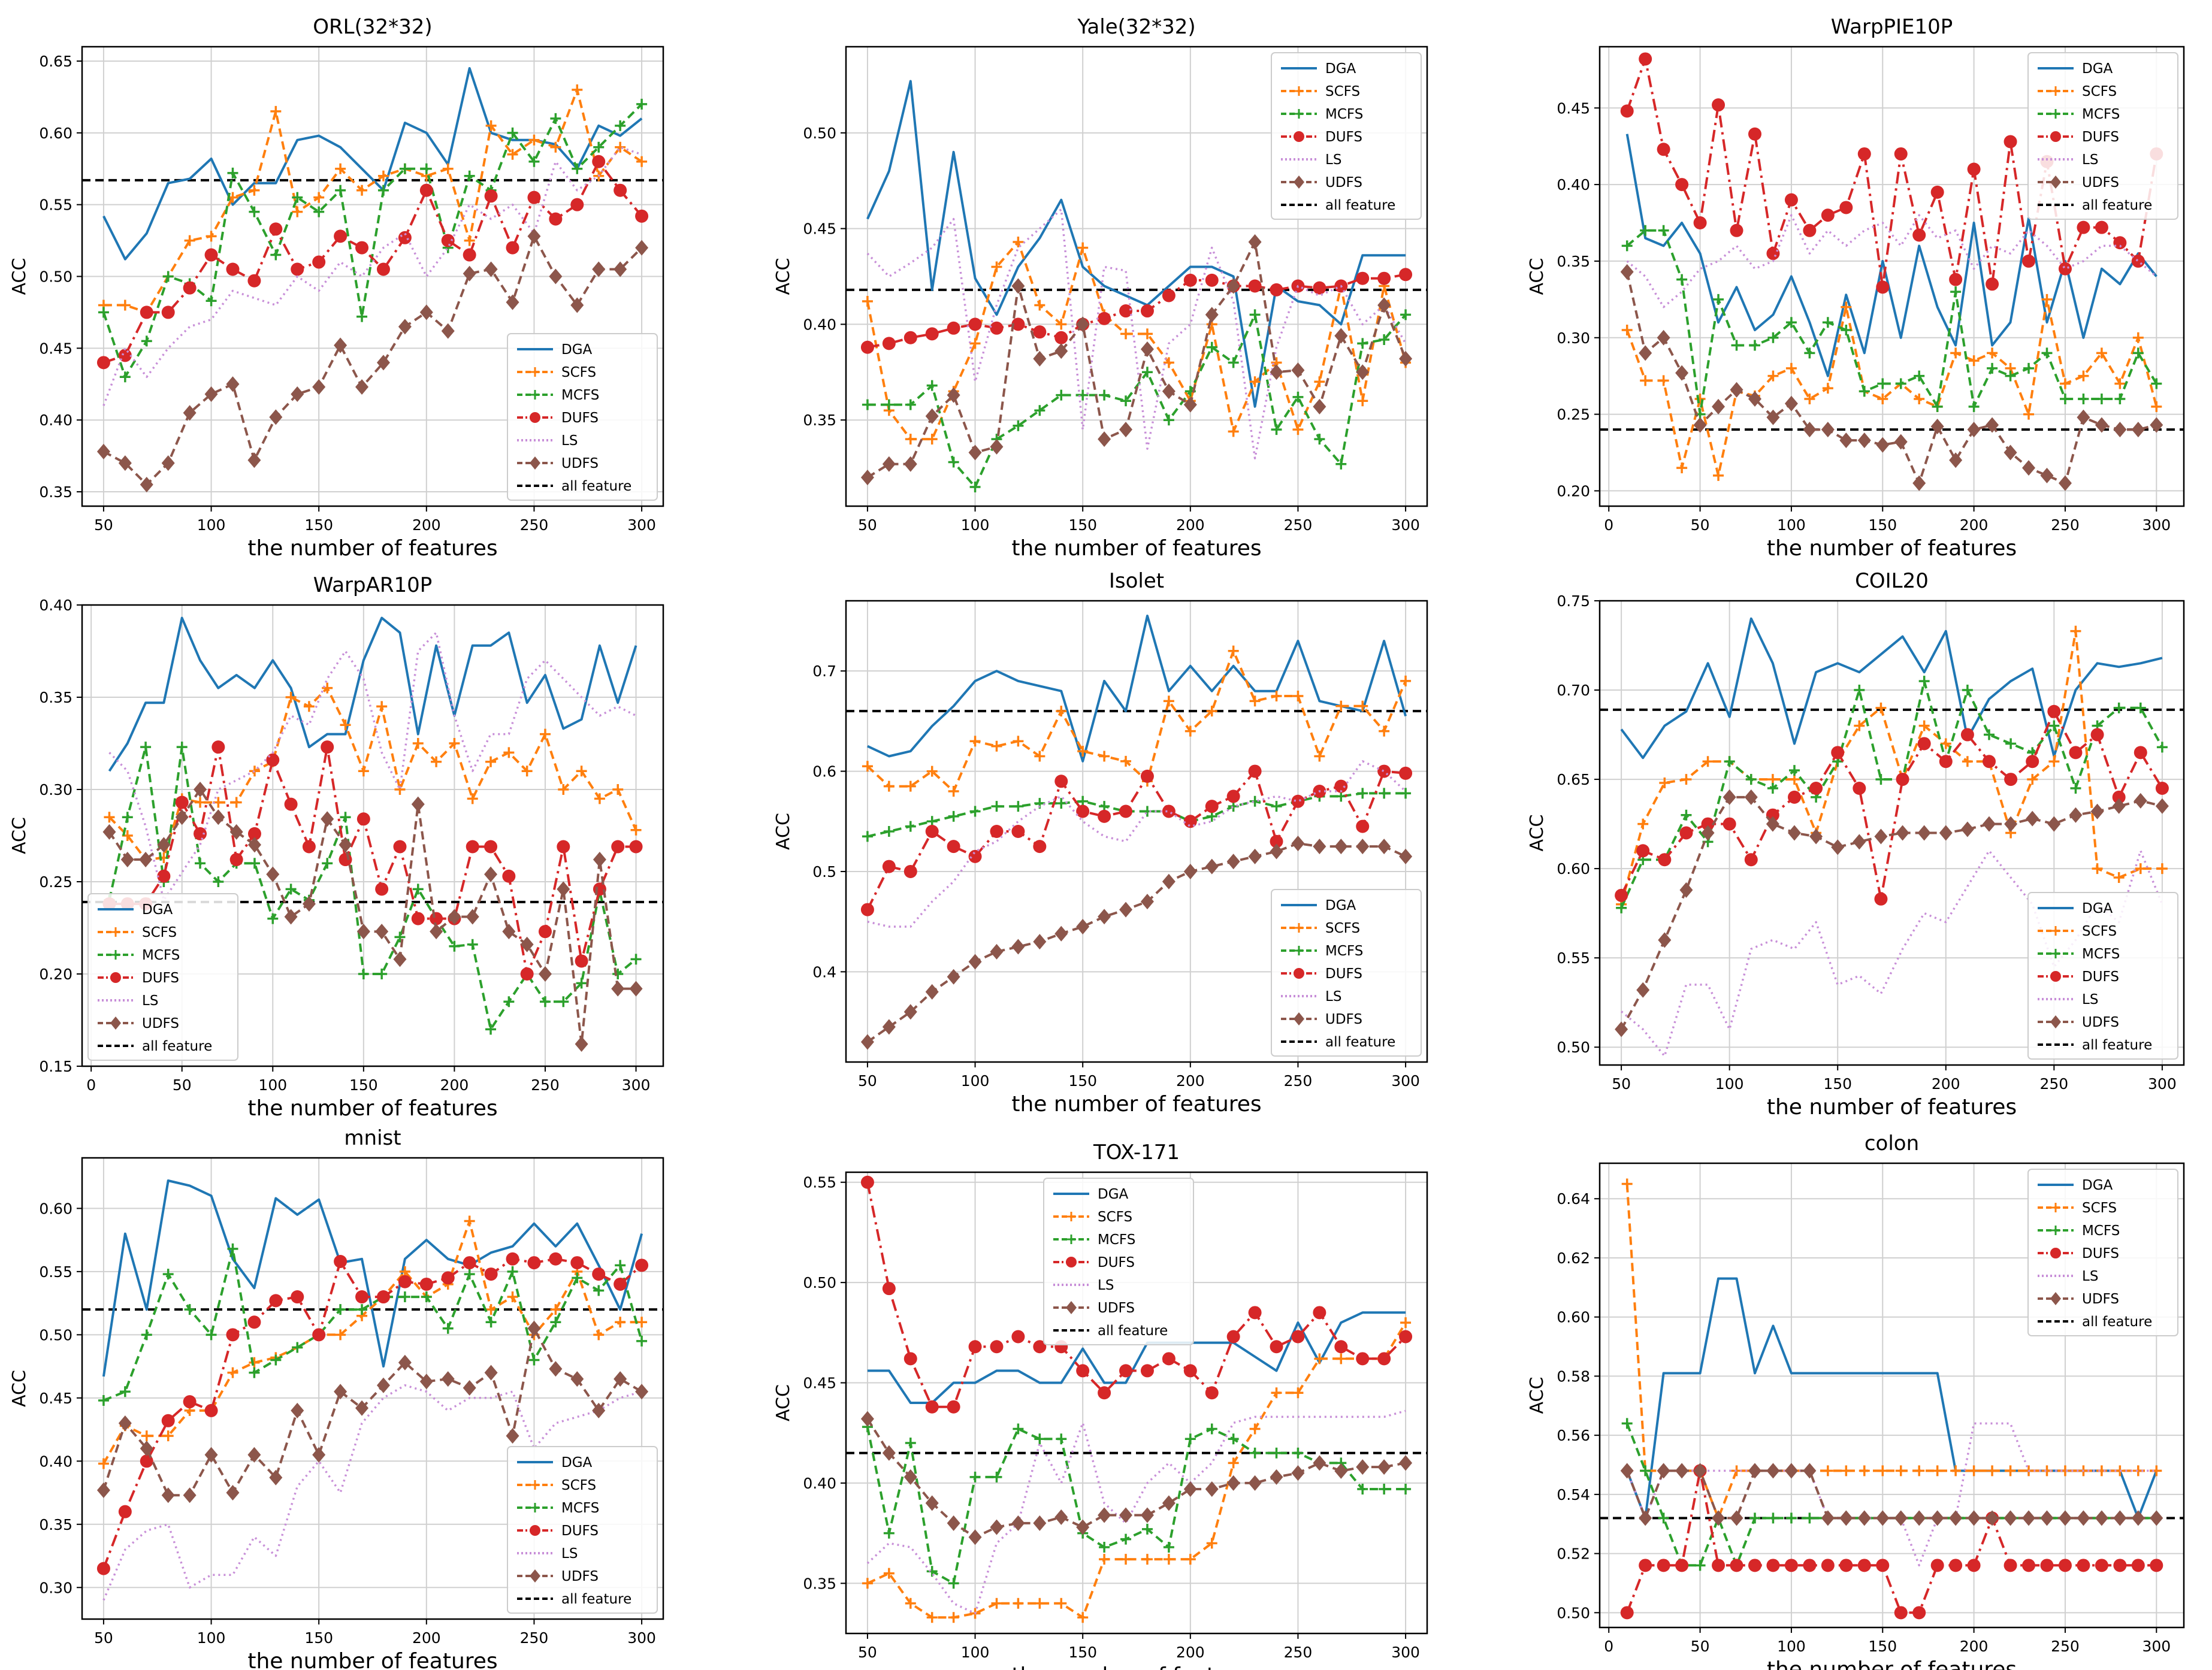  I want to click on y-tick-label: 0.50, so click(55, 277).